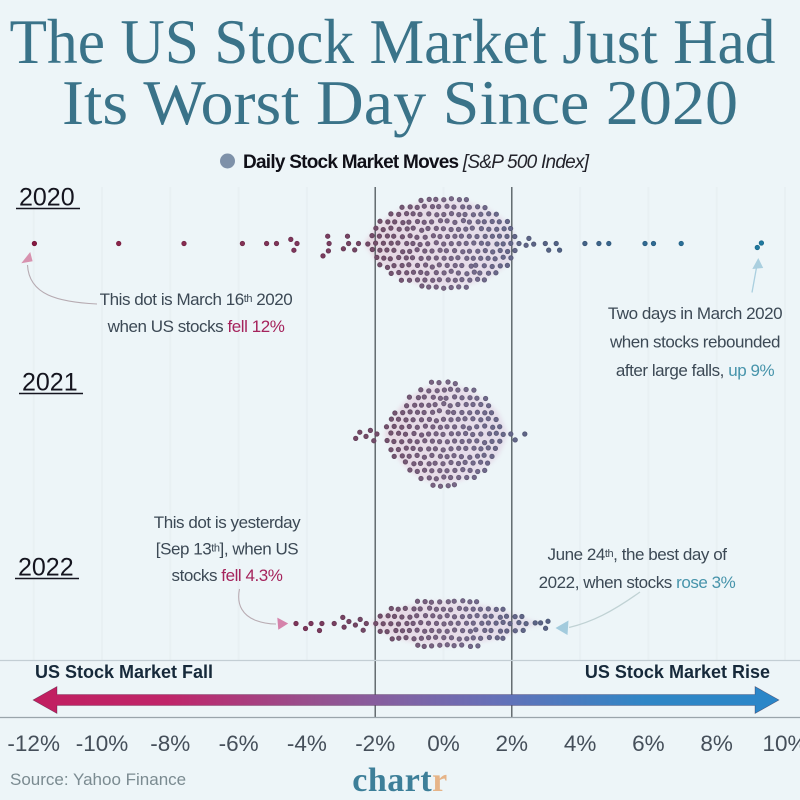 Image resolution: width=800 pixels, height=800 pixels. Describe the element at coordinates (227, 549) in the screenshot. I see `svg-text: [Sep 13th], when US` at that location.